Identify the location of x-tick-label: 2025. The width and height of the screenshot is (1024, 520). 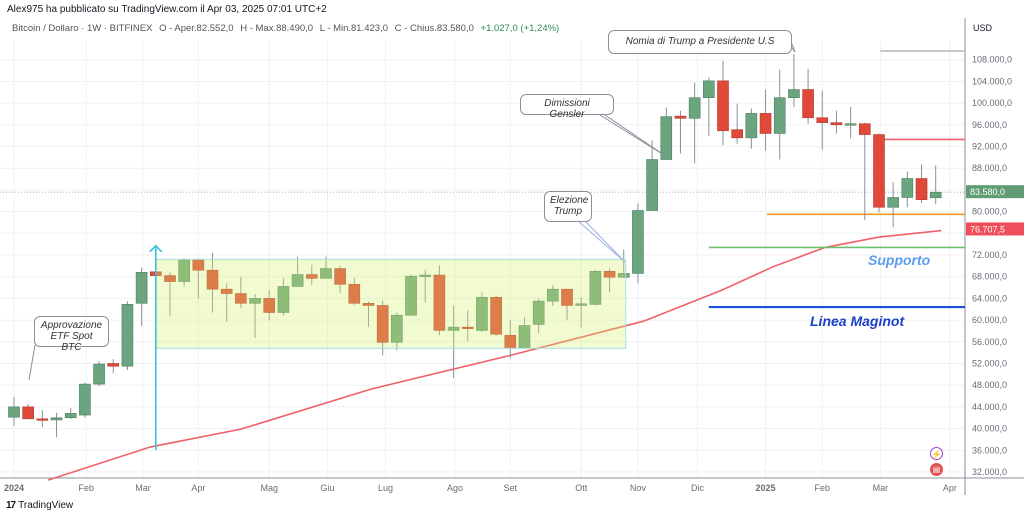
(766, 488).